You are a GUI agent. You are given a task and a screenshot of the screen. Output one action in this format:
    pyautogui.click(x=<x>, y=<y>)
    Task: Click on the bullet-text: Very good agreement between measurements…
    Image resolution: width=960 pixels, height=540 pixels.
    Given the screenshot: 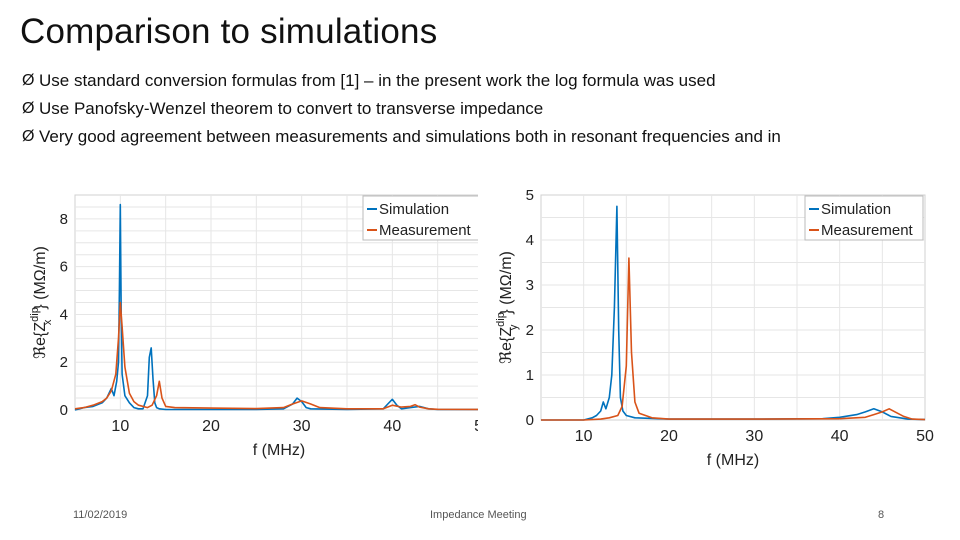 What is the action you would take?
    pyautogui.click(x=410, y=137)
    